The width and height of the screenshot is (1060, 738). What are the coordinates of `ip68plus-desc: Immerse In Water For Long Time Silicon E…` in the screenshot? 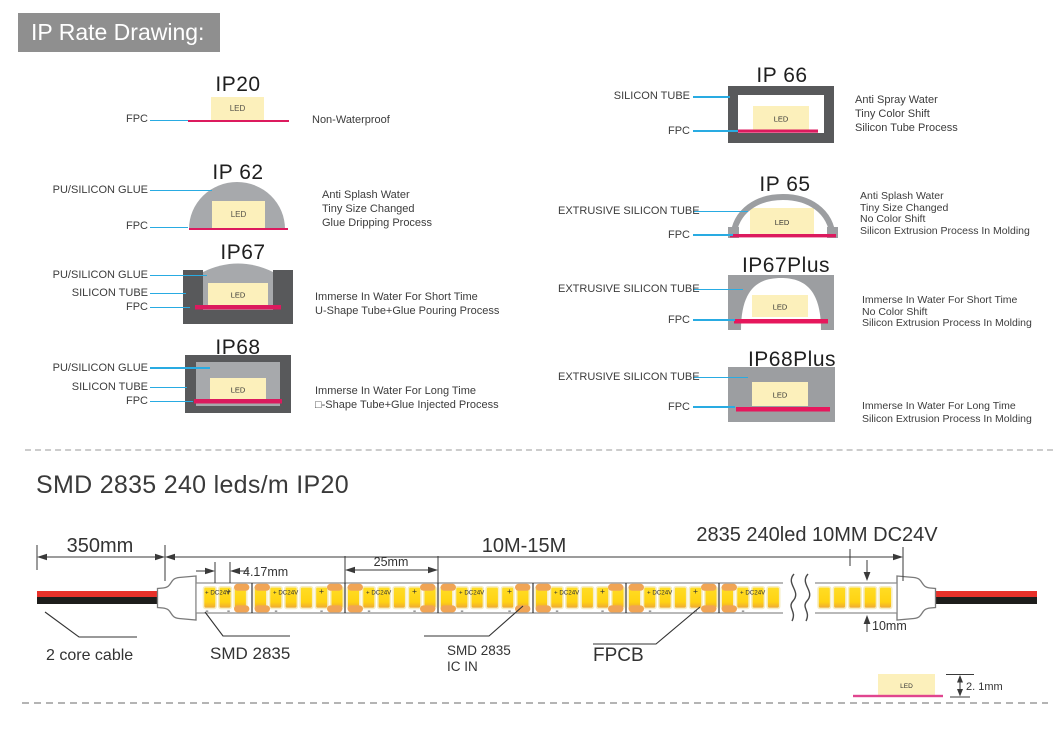 It's located at (947, 412).